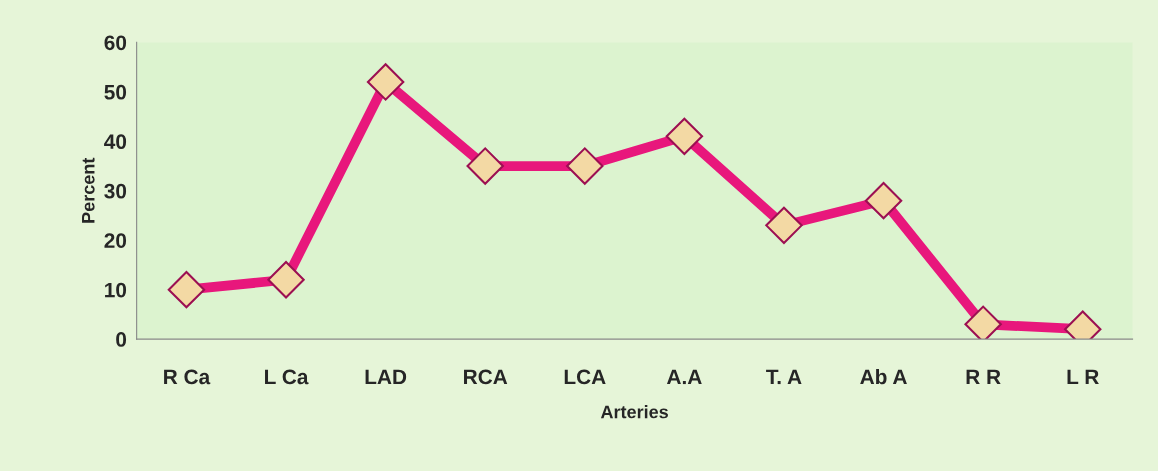 Image resolution: width=1158 pixels, height=471 pixels. I want to click on x-tick-label: A.A, so click(684, 377).